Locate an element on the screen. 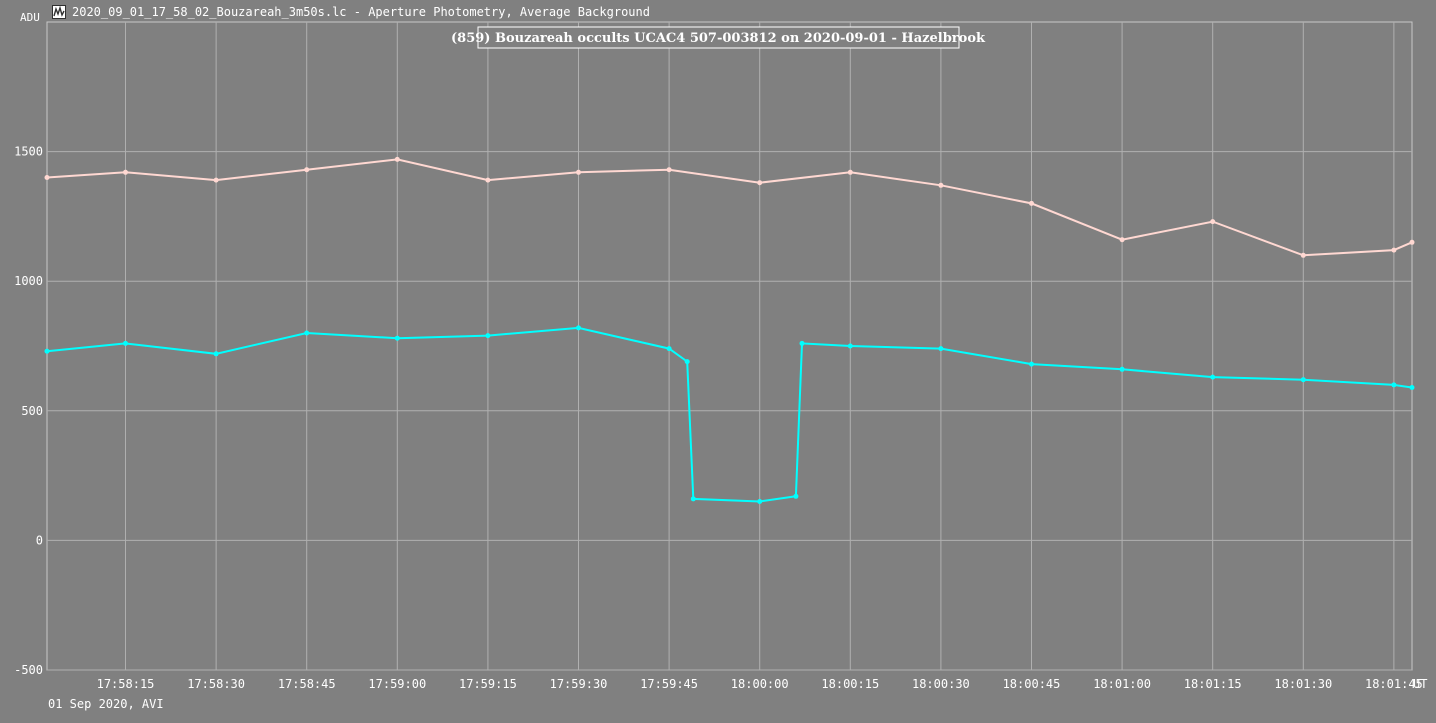 The height and width of the screenshot is (723, 1436). y-tick-label: -500 is located at coordinates (28, 670).